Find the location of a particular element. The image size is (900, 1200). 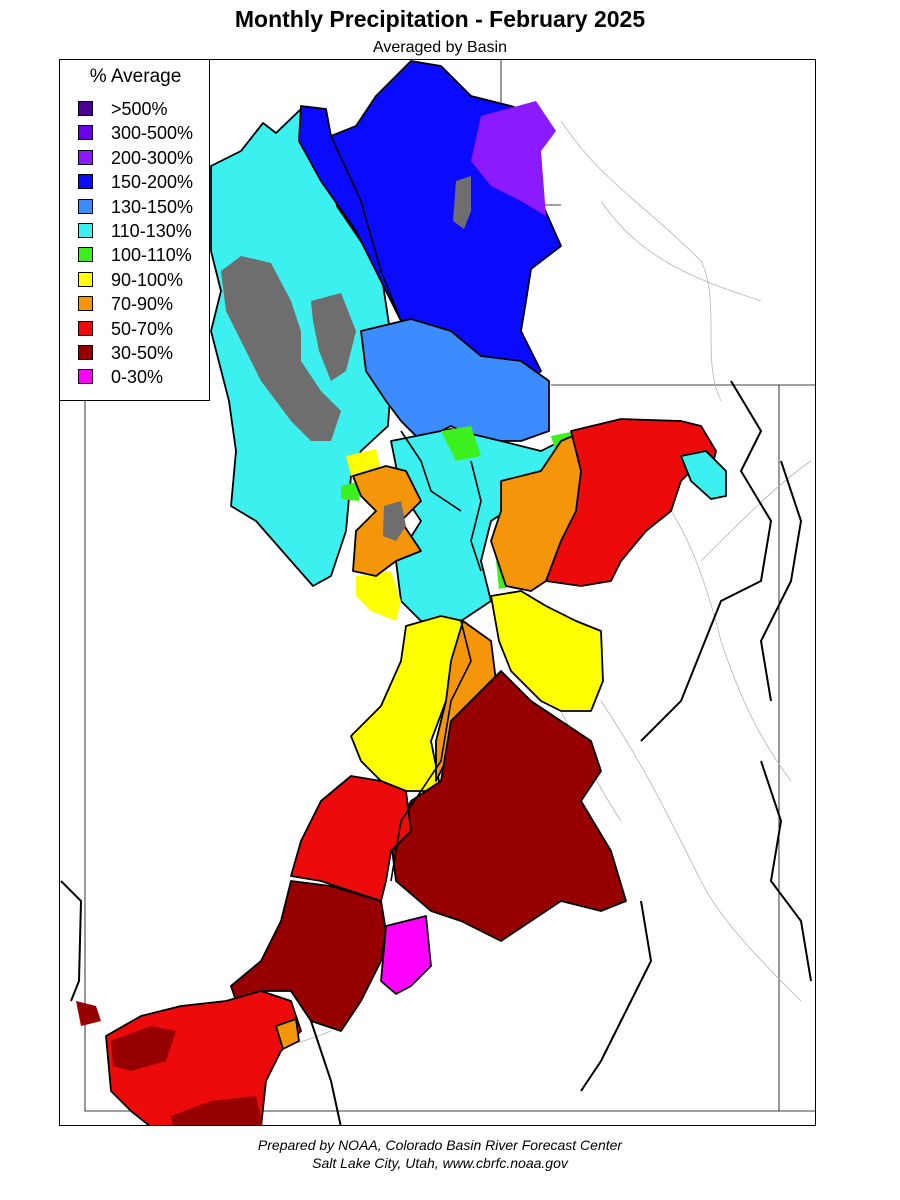

basin-red-southwest is located at coordinates (351, 838).